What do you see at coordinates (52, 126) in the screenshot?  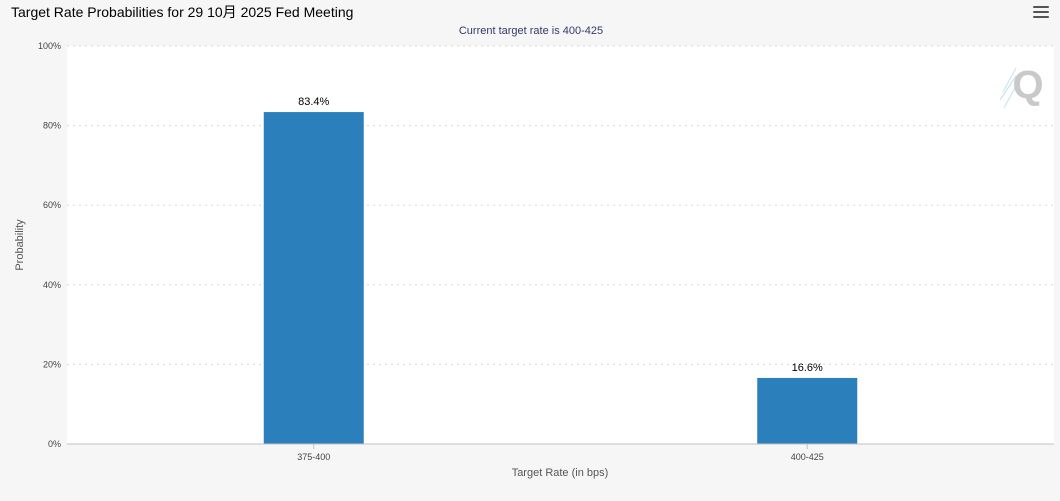 I see `y-tick-label: 80%` at bounding box center [52, 126].